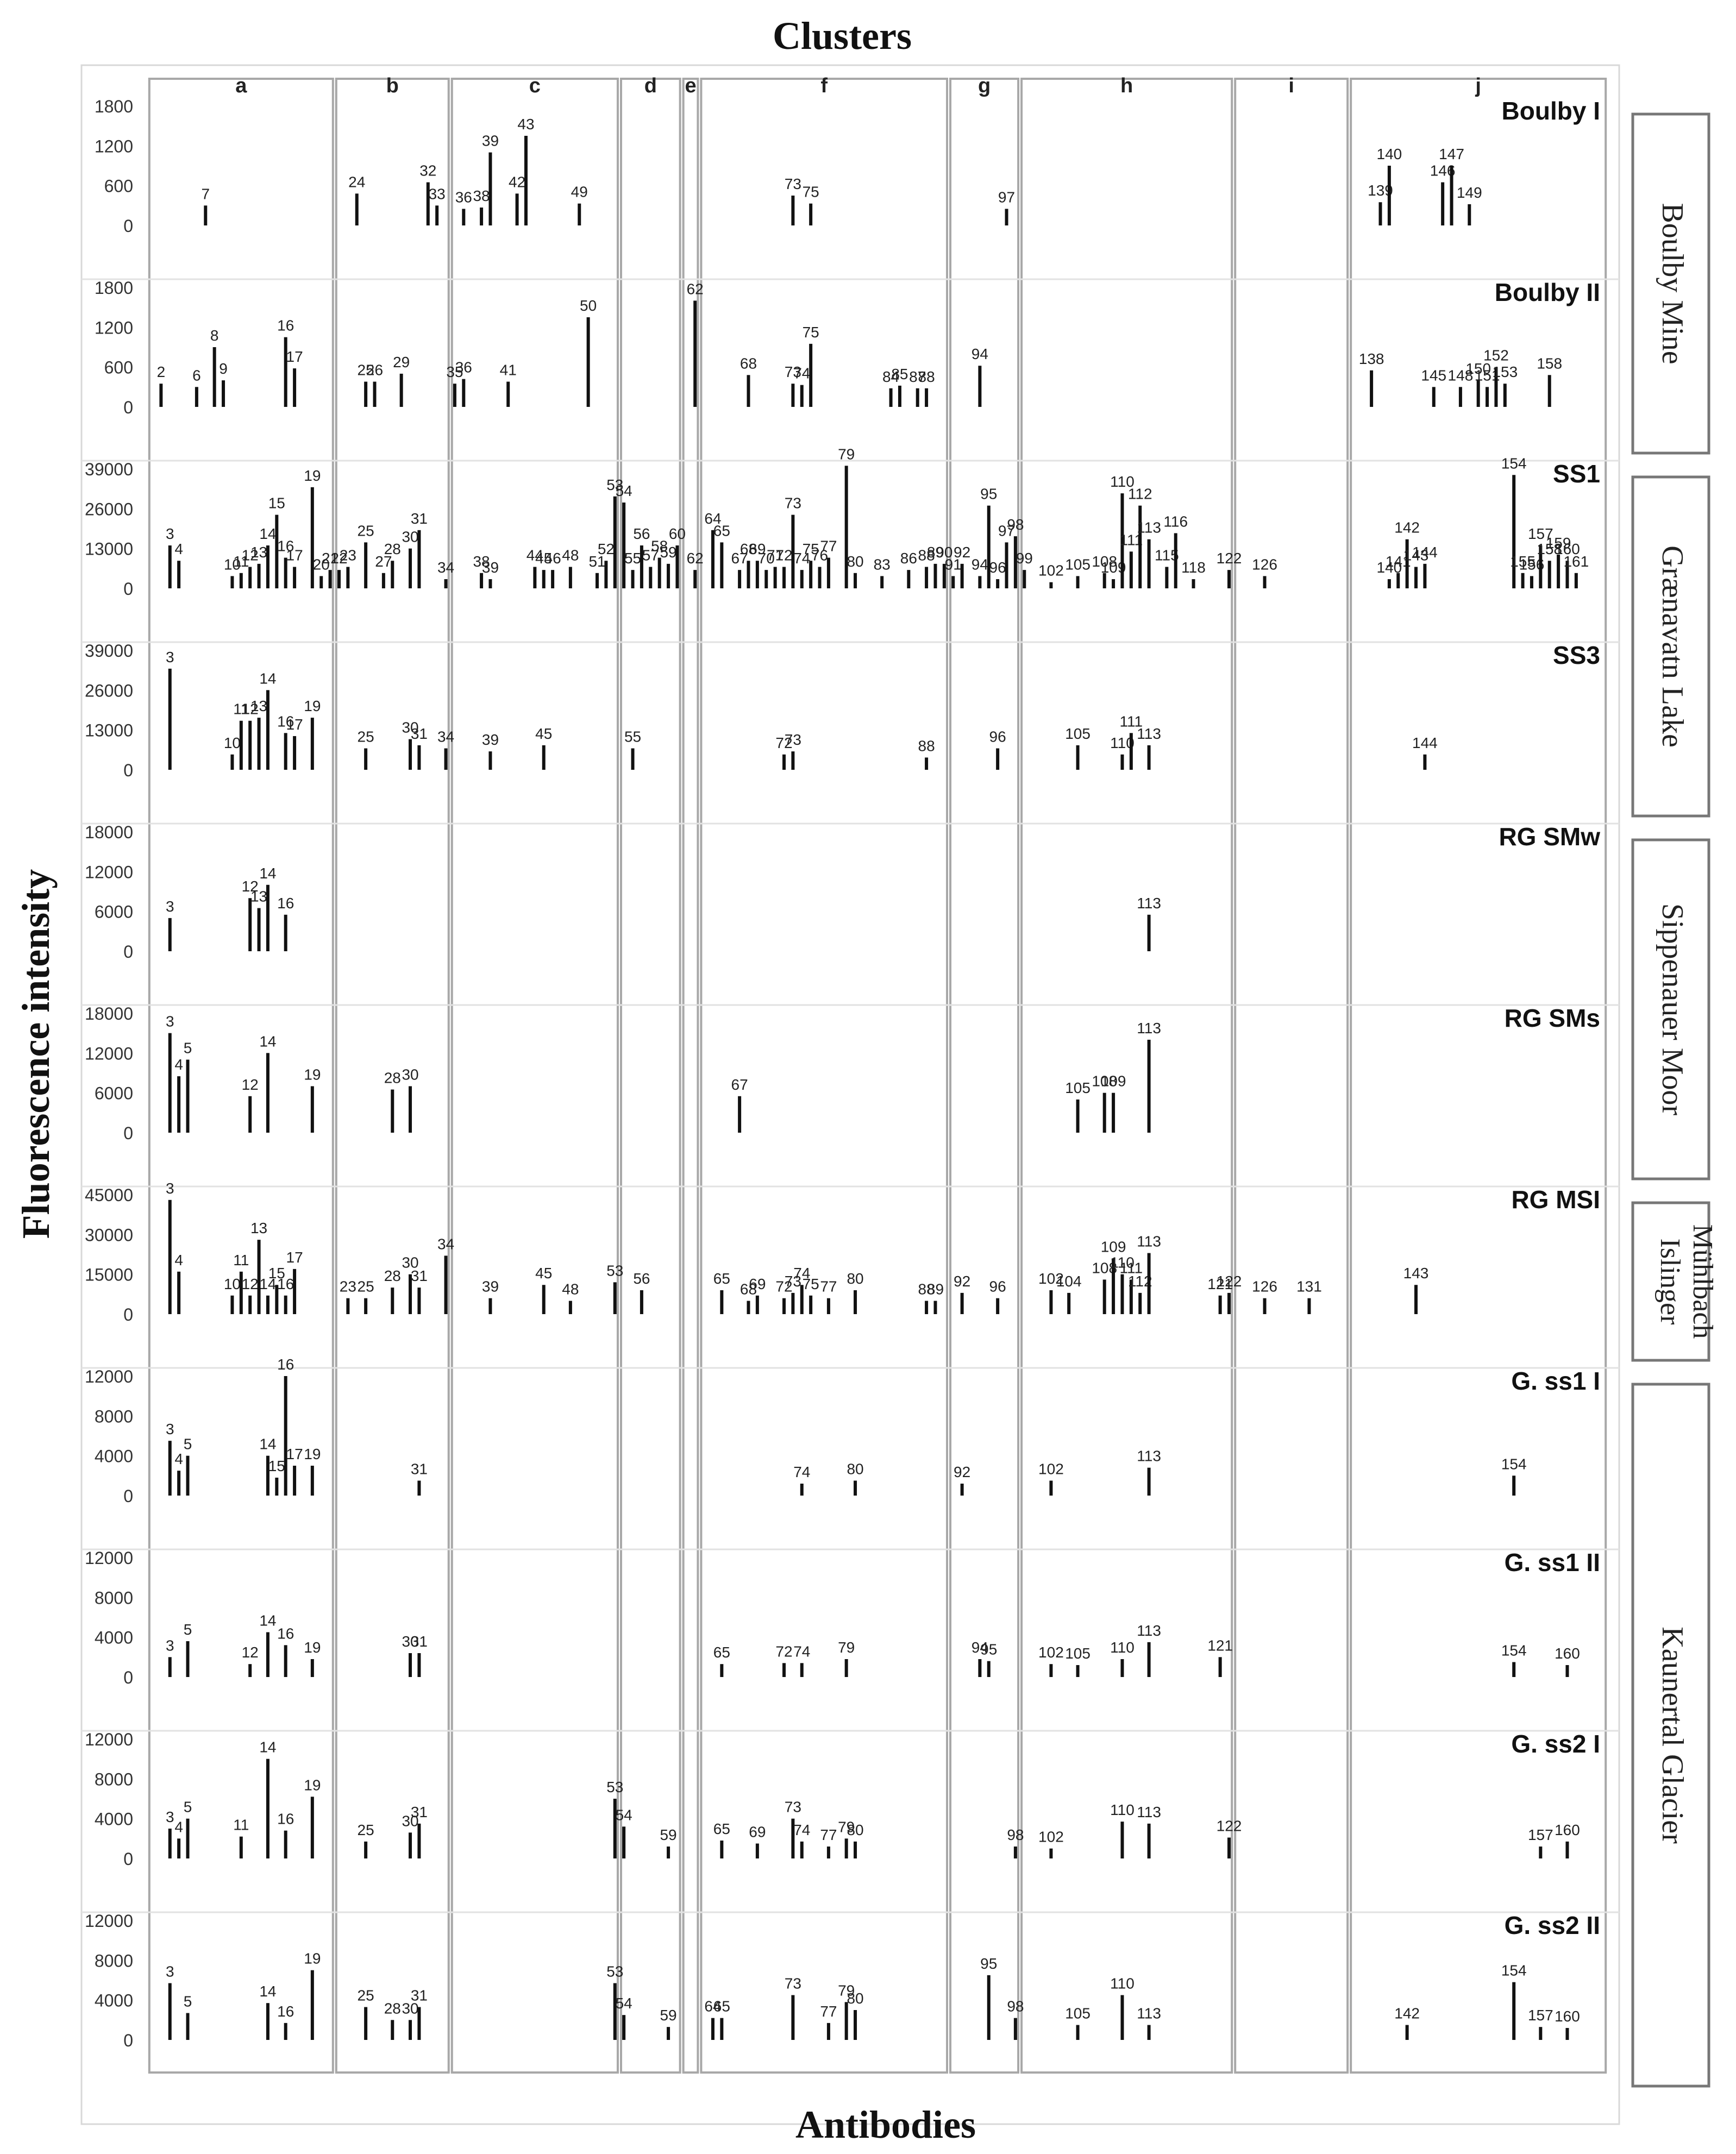  What do you see at coordinates (712, 519) in the screenshot?
I see `bar-label: 64` at bounding box center [712, 519].